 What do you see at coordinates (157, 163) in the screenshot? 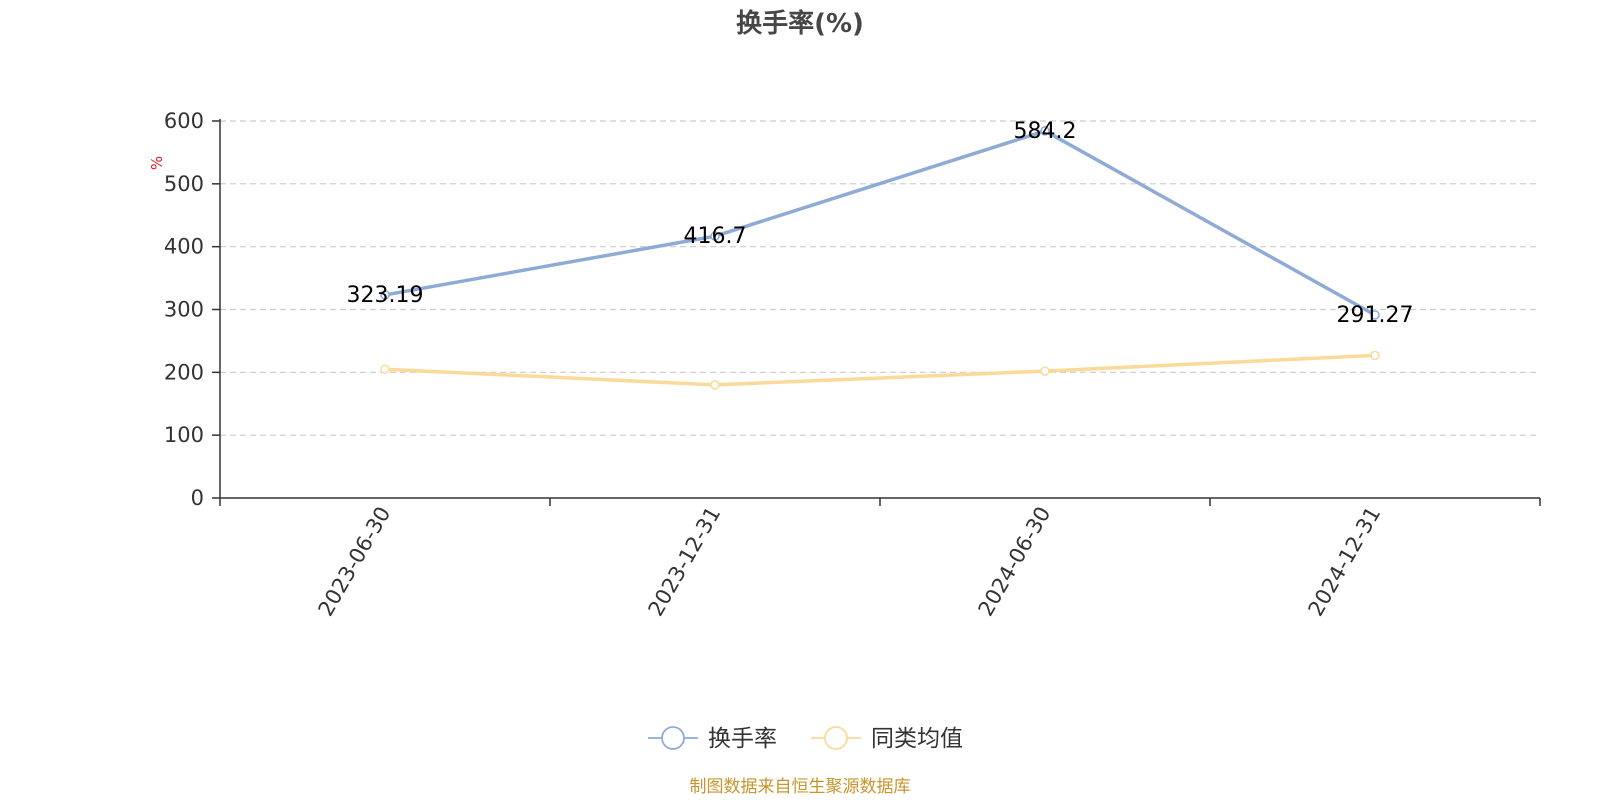
I see `y-axis-unit: %` at bounding box center [157, 163].